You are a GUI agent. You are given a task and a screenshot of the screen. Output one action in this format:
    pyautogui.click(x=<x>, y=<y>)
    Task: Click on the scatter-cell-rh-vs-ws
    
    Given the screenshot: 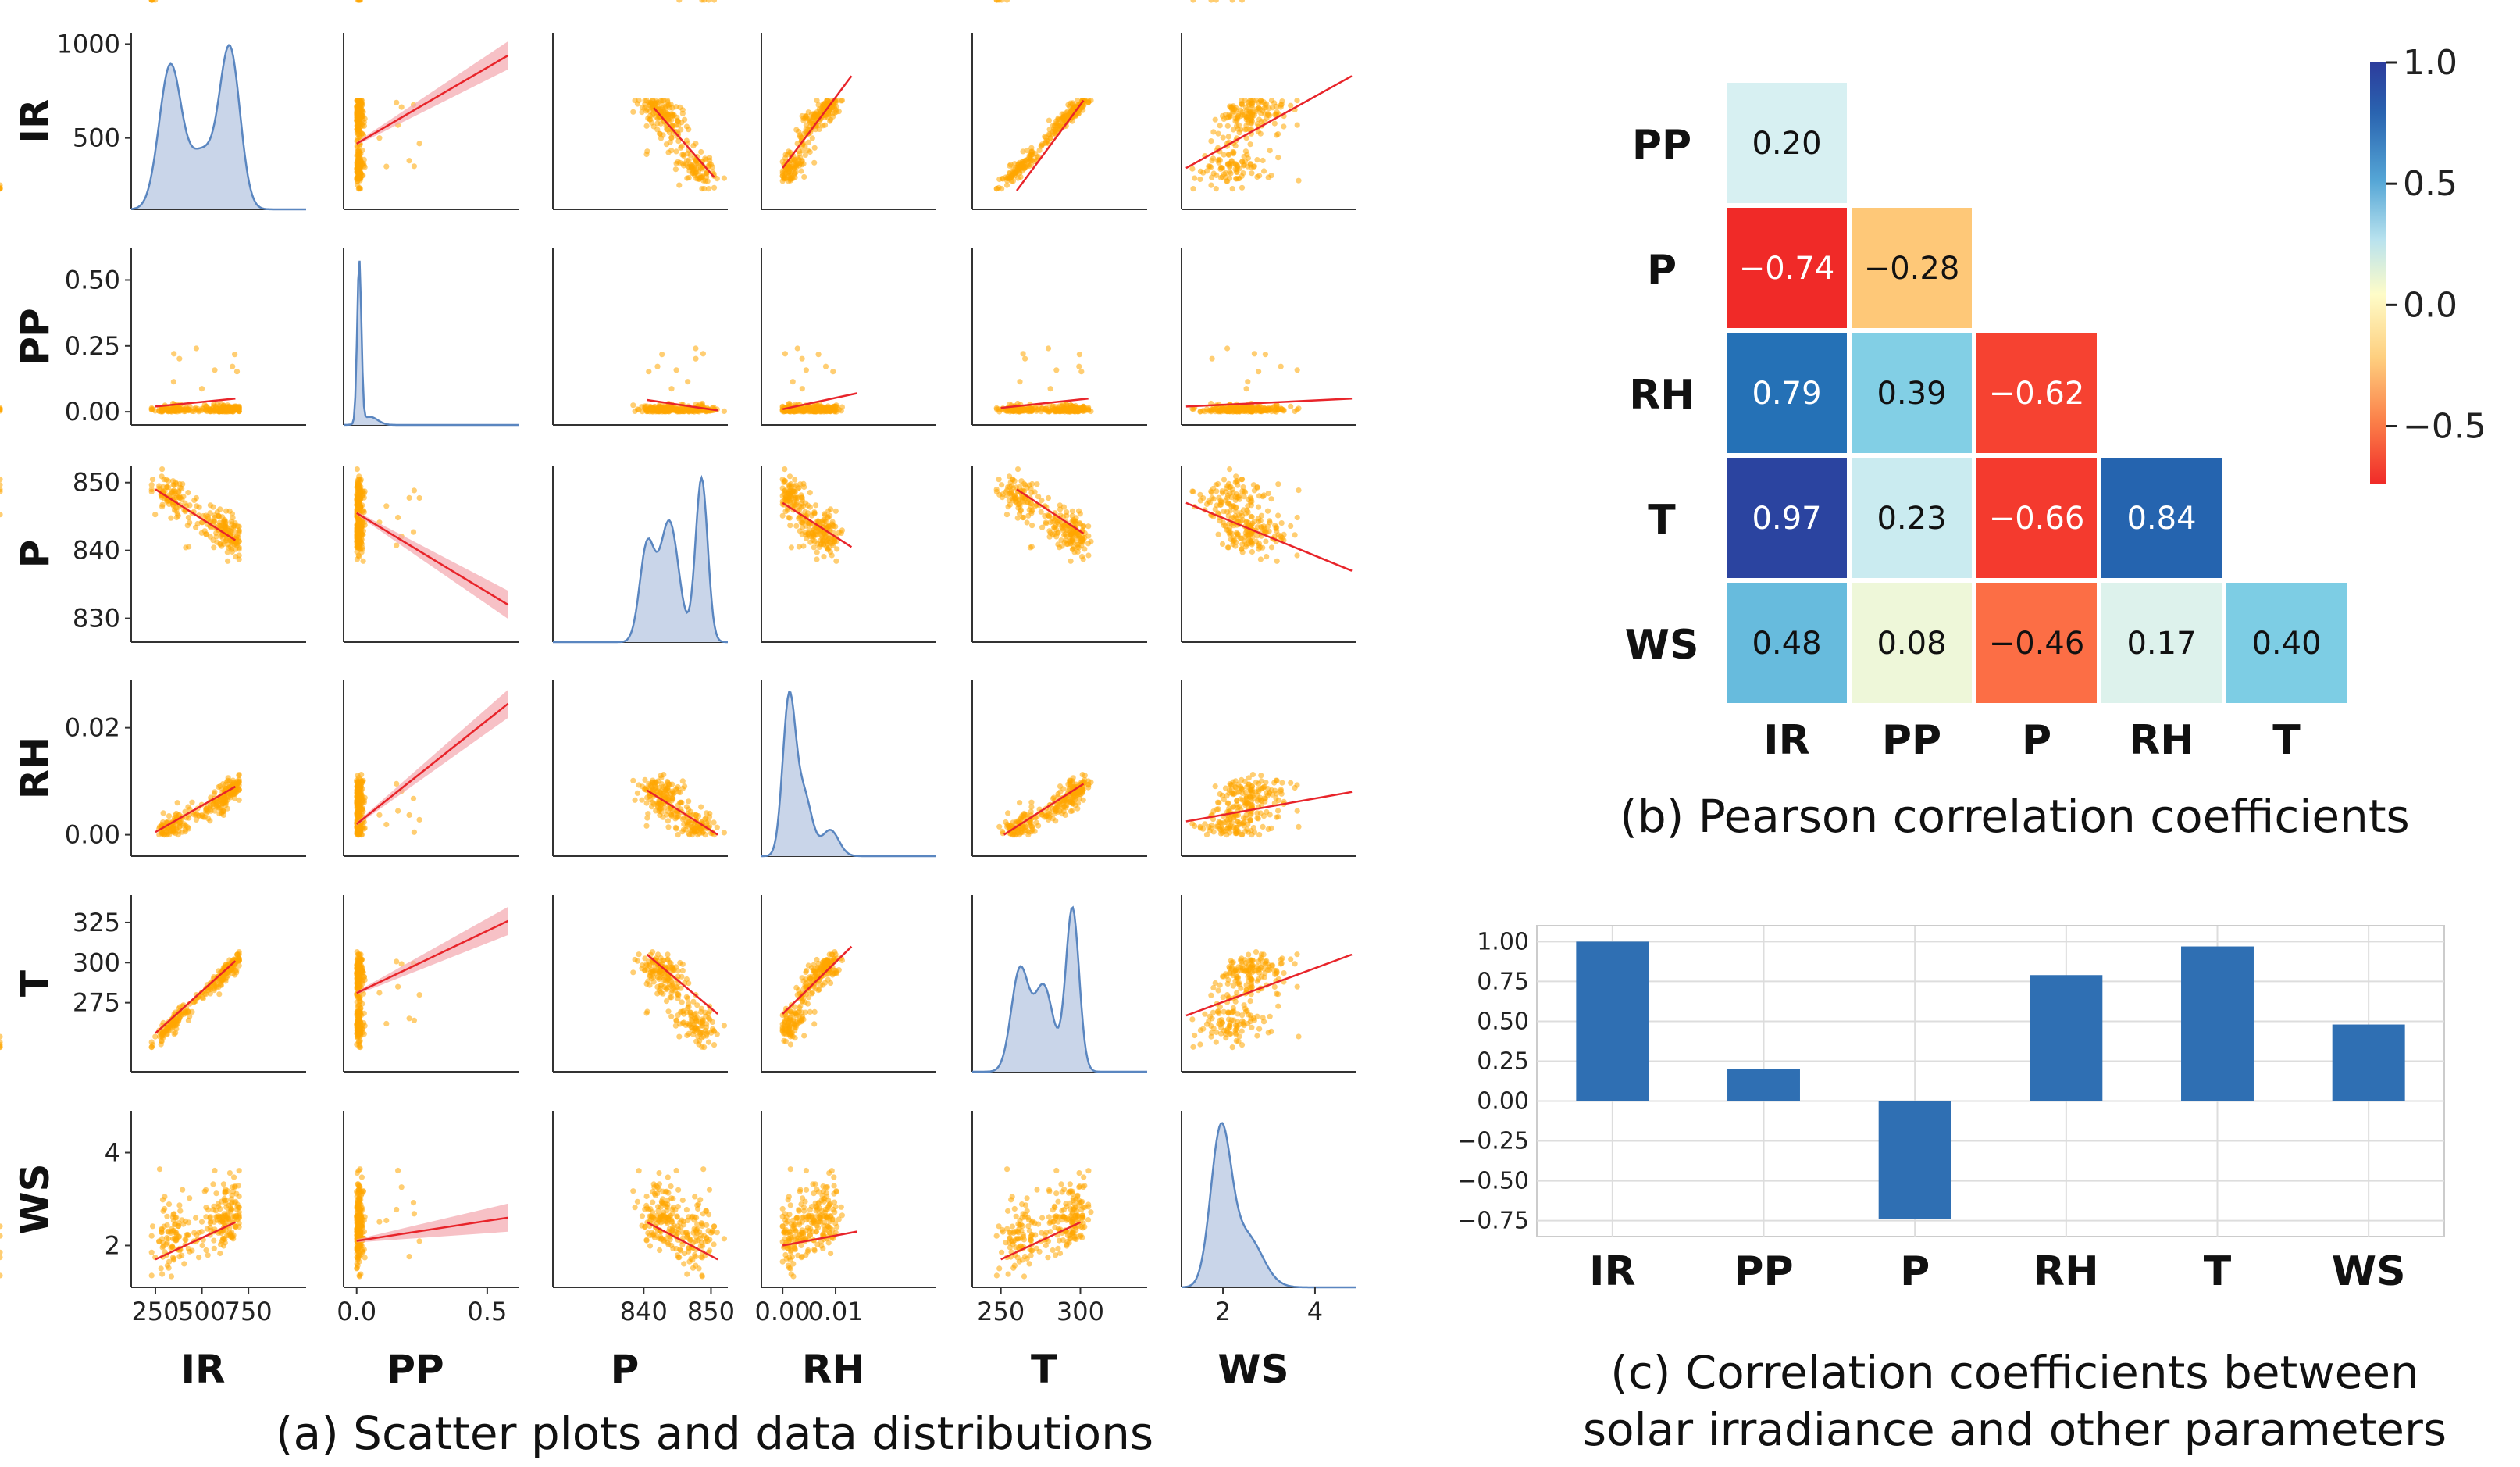 What is the action you would take?
    pyautogui.click(x=1268, y=428)
    